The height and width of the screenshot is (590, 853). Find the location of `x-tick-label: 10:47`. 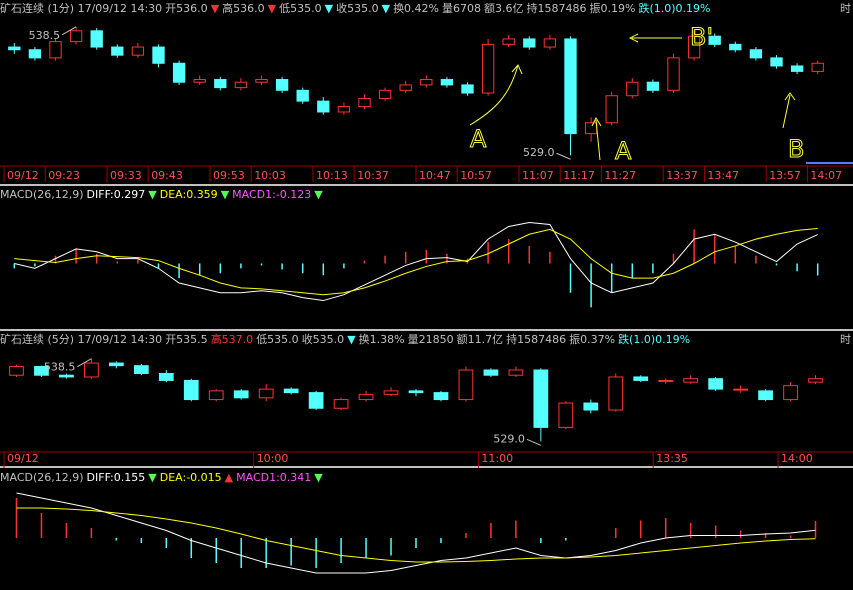

x-tick-label: 10:47 is located at coordinates (435, 175).